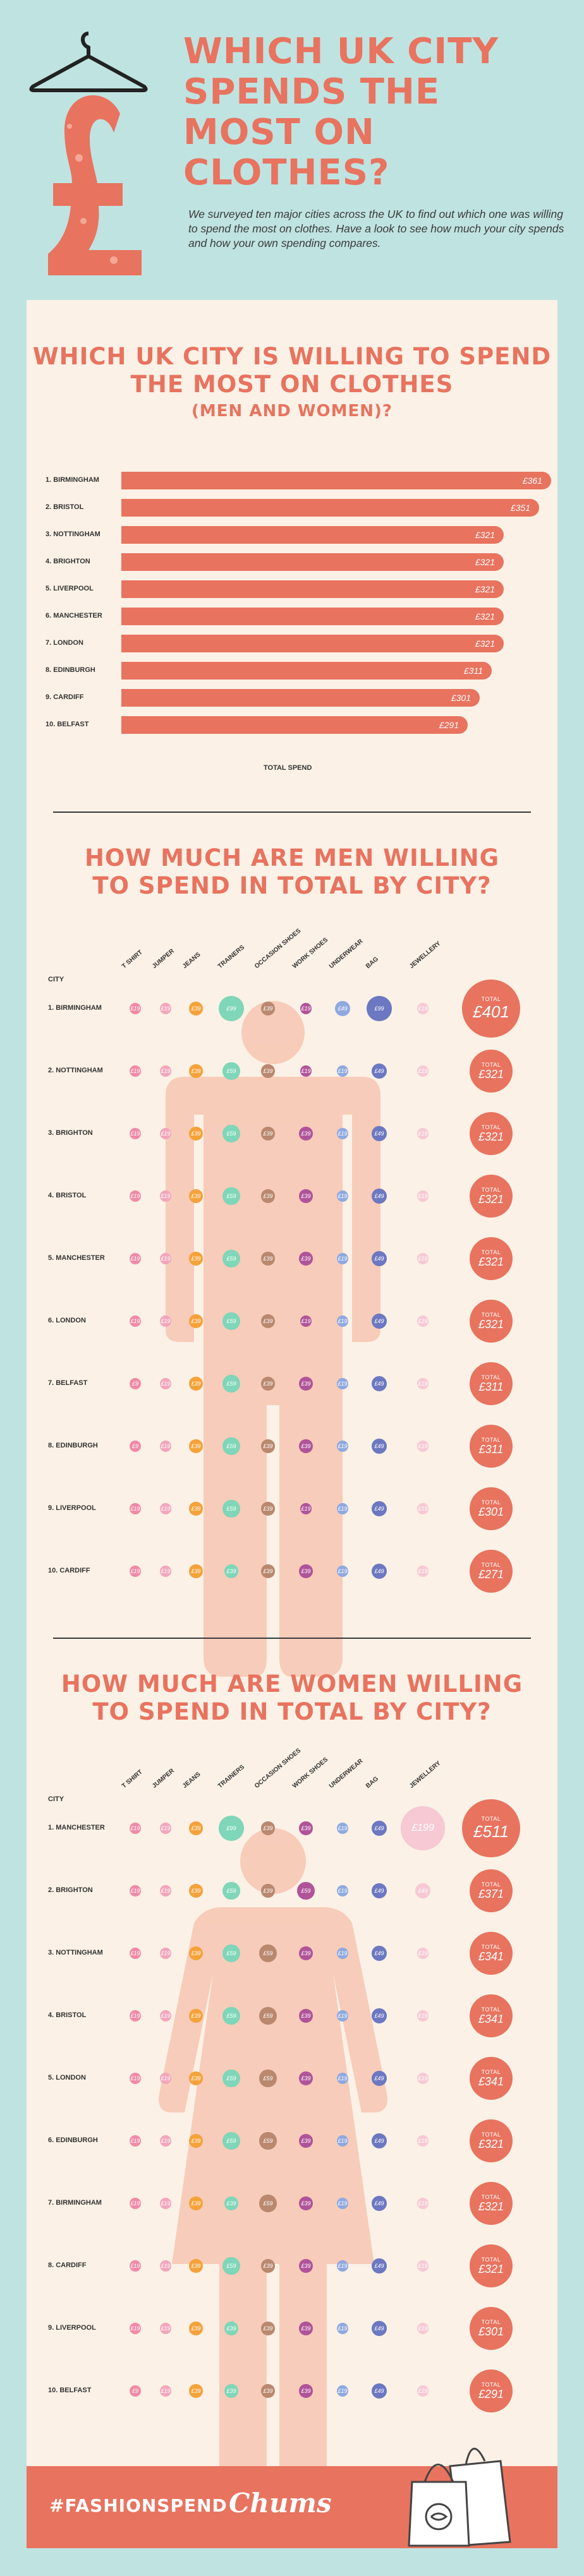 This screenshot has height=2576, width=584. What do you see at coordinates (281, 2503) in the screenshot?
I see `chums-logo: Chums` at bounding box center [281, 2503].